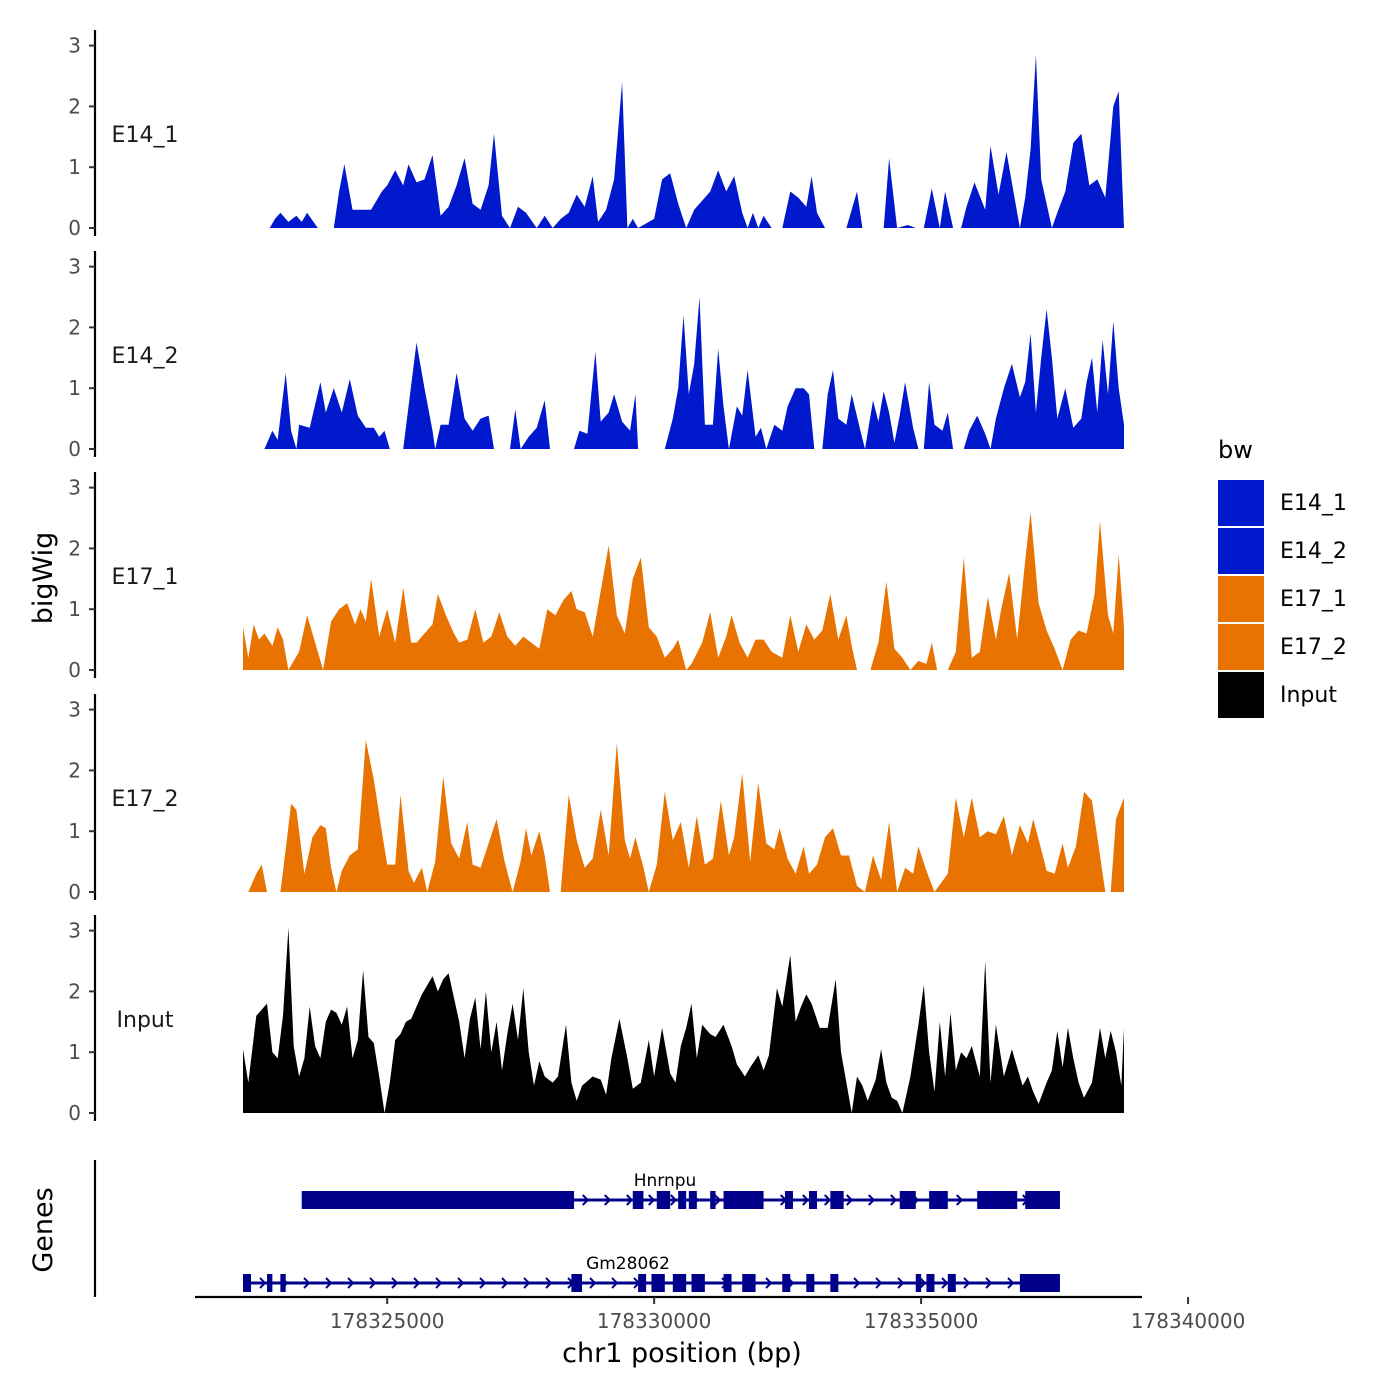 This screenshot has height=1400, width=1400. I want to click on track-input: 0 1 2 3 Input, so click(596, 1020).